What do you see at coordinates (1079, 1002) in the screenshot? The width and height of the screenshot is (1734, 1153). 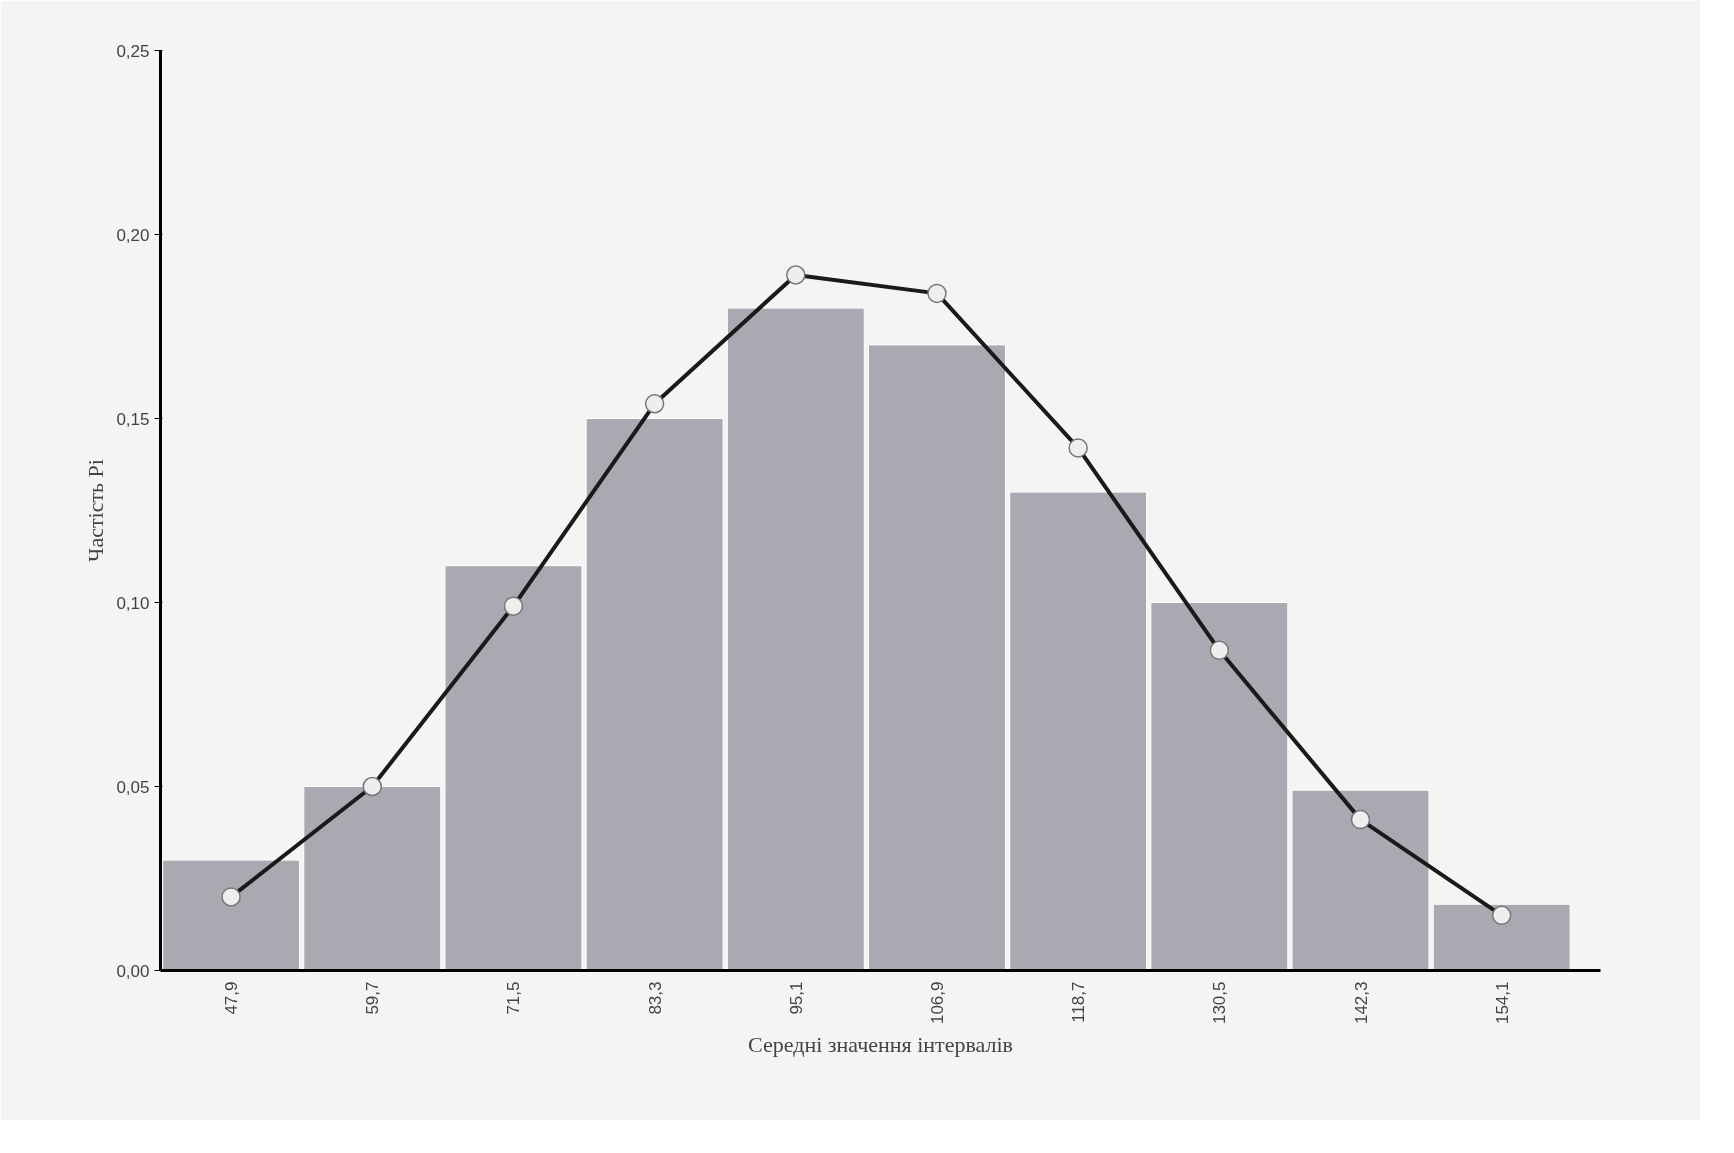 I see `x-tick-label: 118,7` at bounding box center [1079, 1002].